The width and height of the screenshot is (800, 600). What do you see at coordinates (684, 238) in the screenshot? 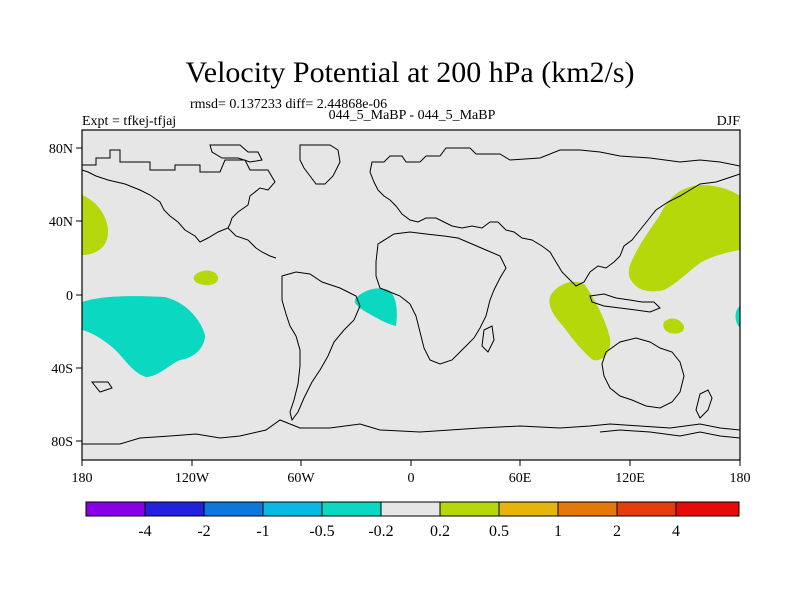
I see `positive-region-west-pacific` at bounding box center [684, 238].